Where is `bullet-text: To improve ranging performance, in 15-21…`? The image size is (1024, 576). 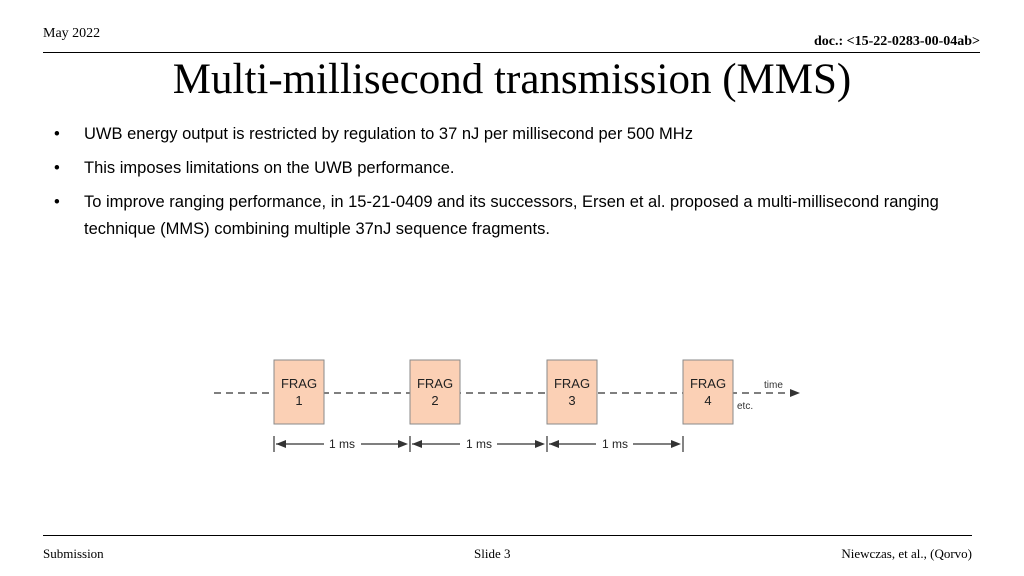 bullet-text: To improve ranging performance, in 15-21… is located at coordinates (511, 215).